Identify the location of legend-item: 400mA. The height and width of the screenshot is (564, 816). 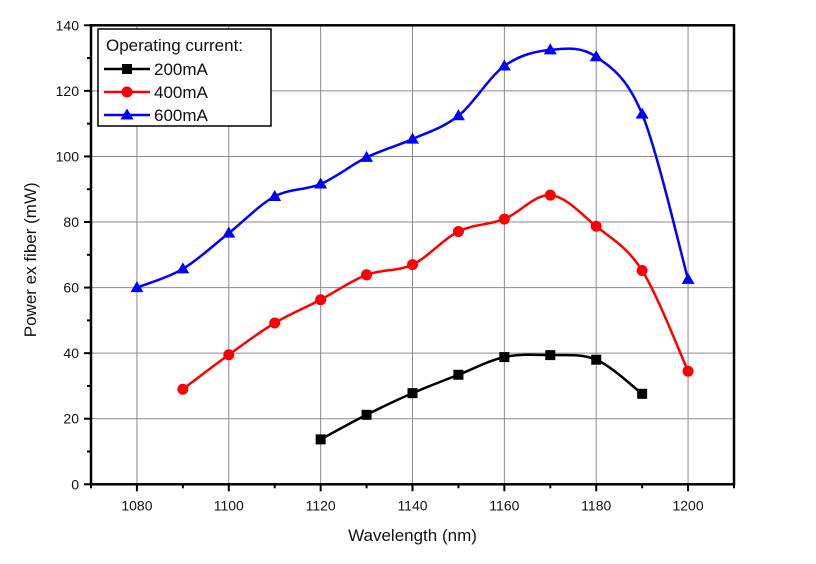
(156, 92).